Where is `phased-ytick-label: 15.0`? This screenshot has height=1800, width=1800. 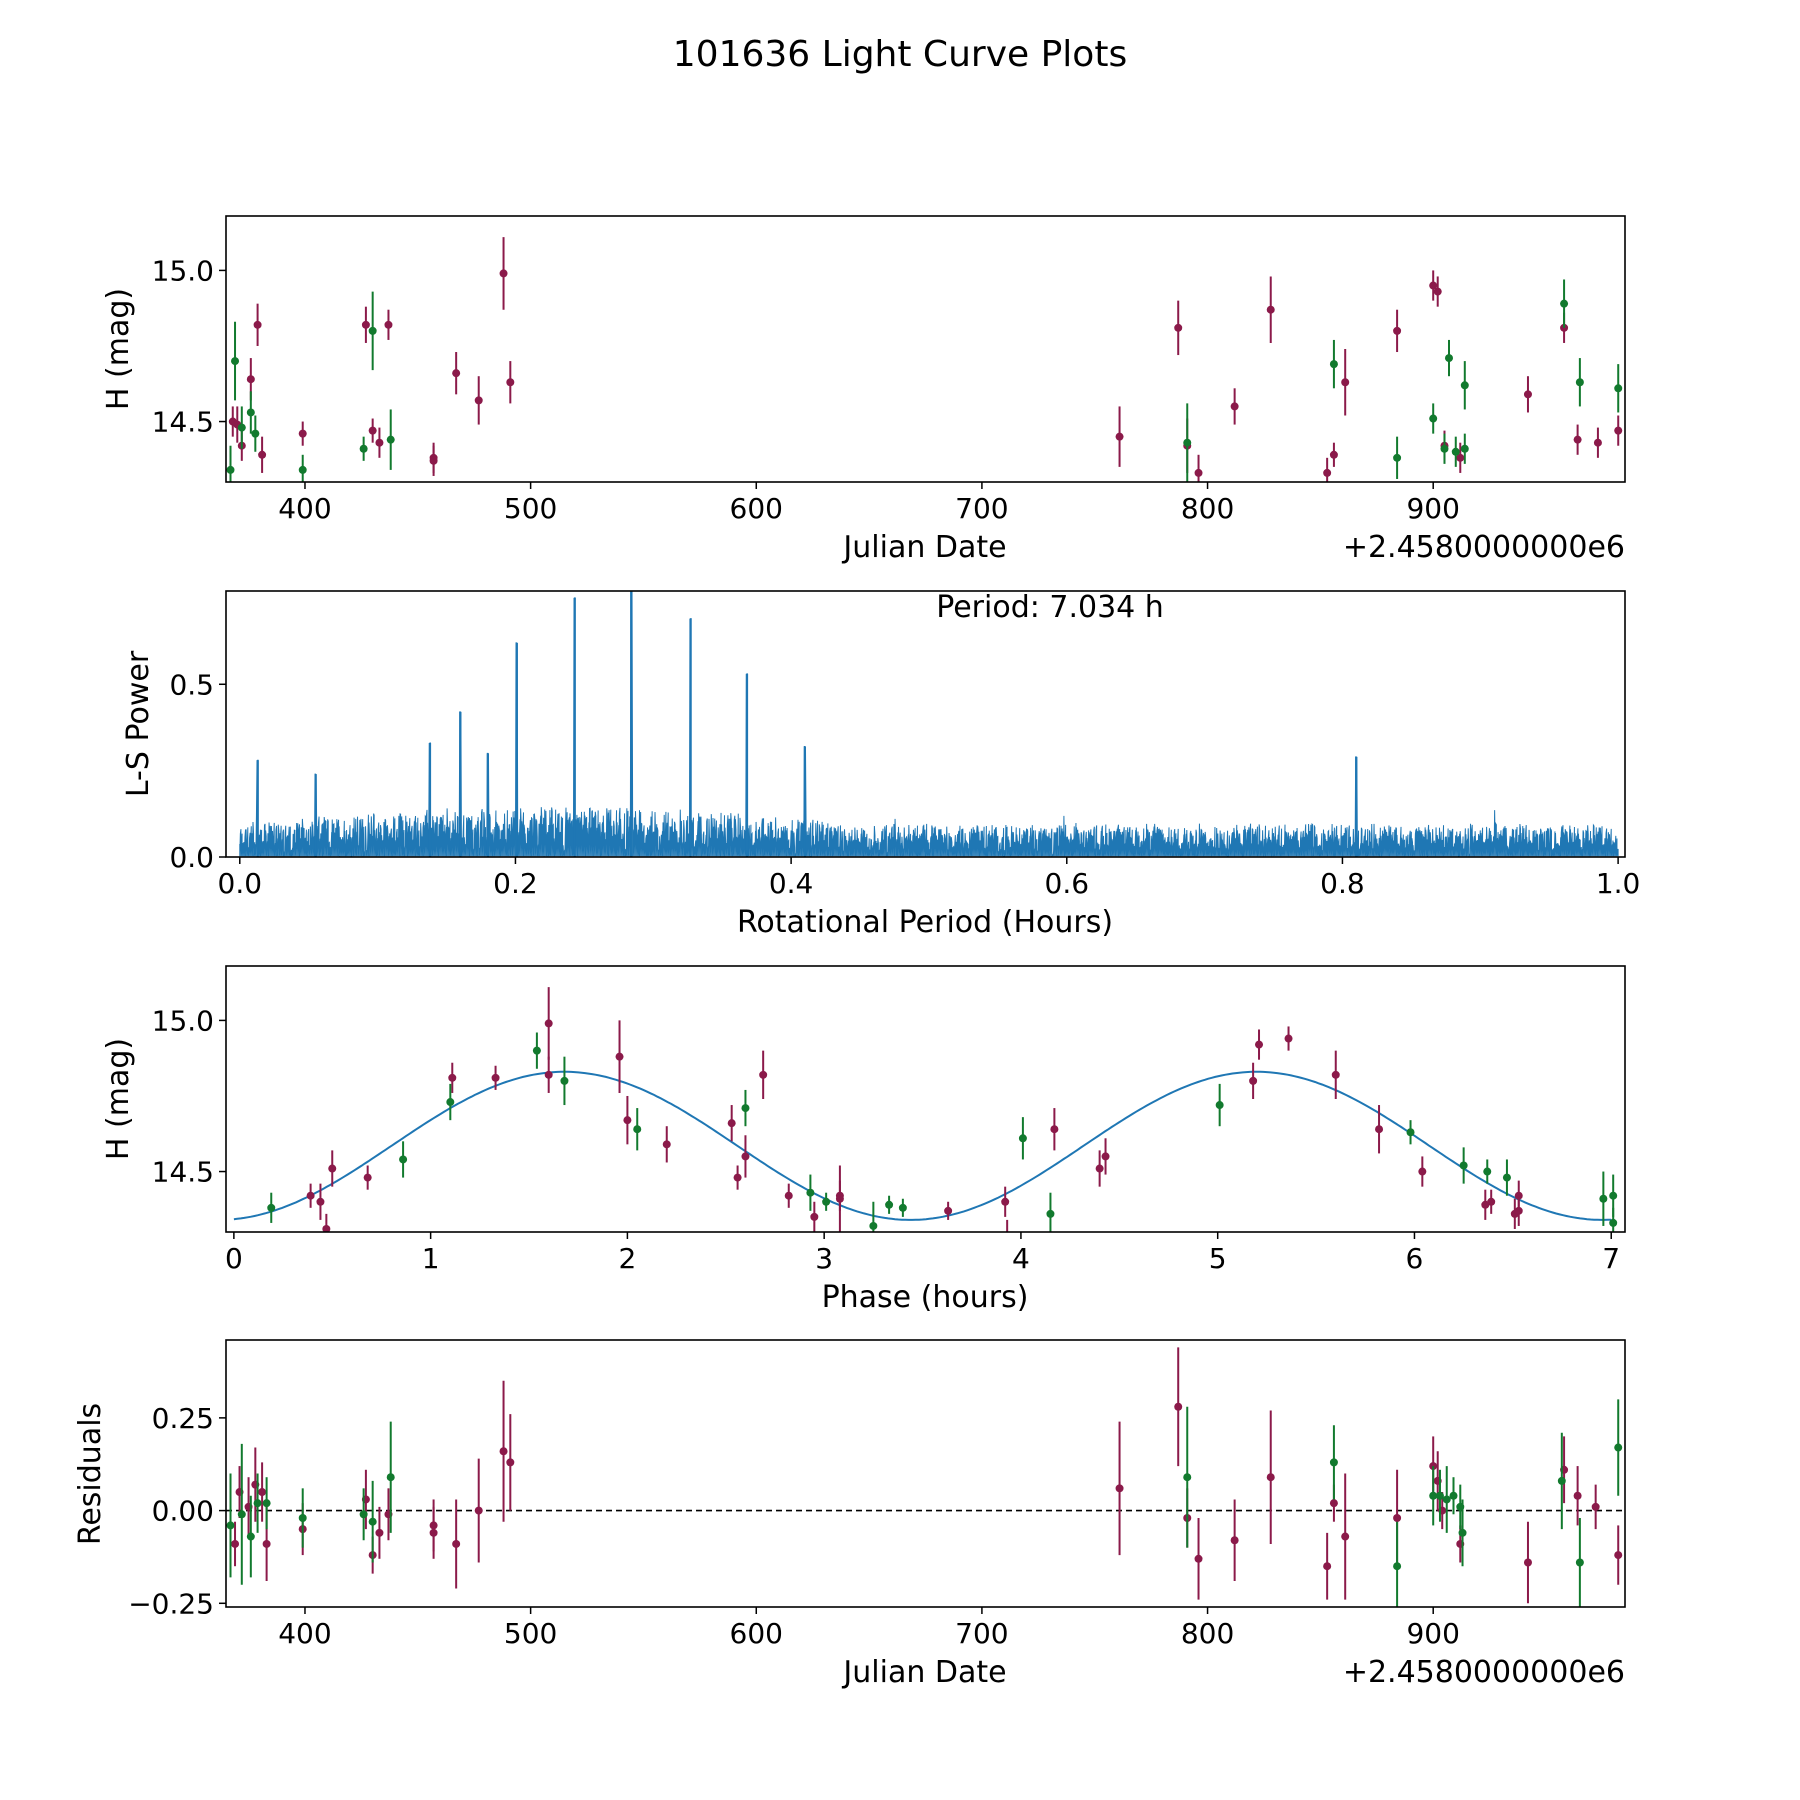
phased-ytick-label: 15.0 is located at coordinates (183, 1020).